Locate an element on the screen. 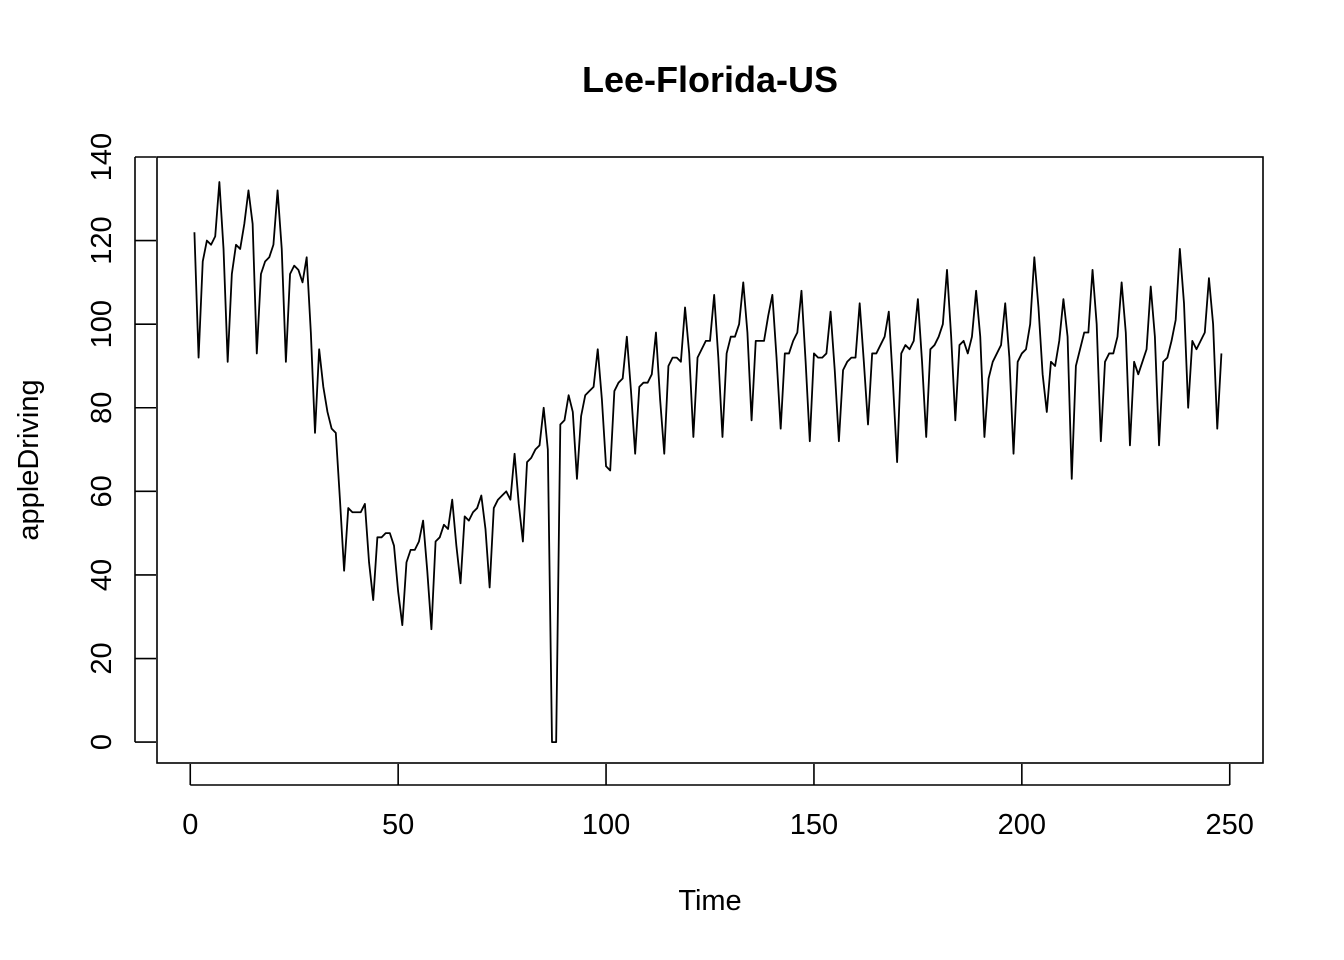 This screenshot has width=1344, height=960. x-tick-label: 100 is located at coordinates (606, 825).